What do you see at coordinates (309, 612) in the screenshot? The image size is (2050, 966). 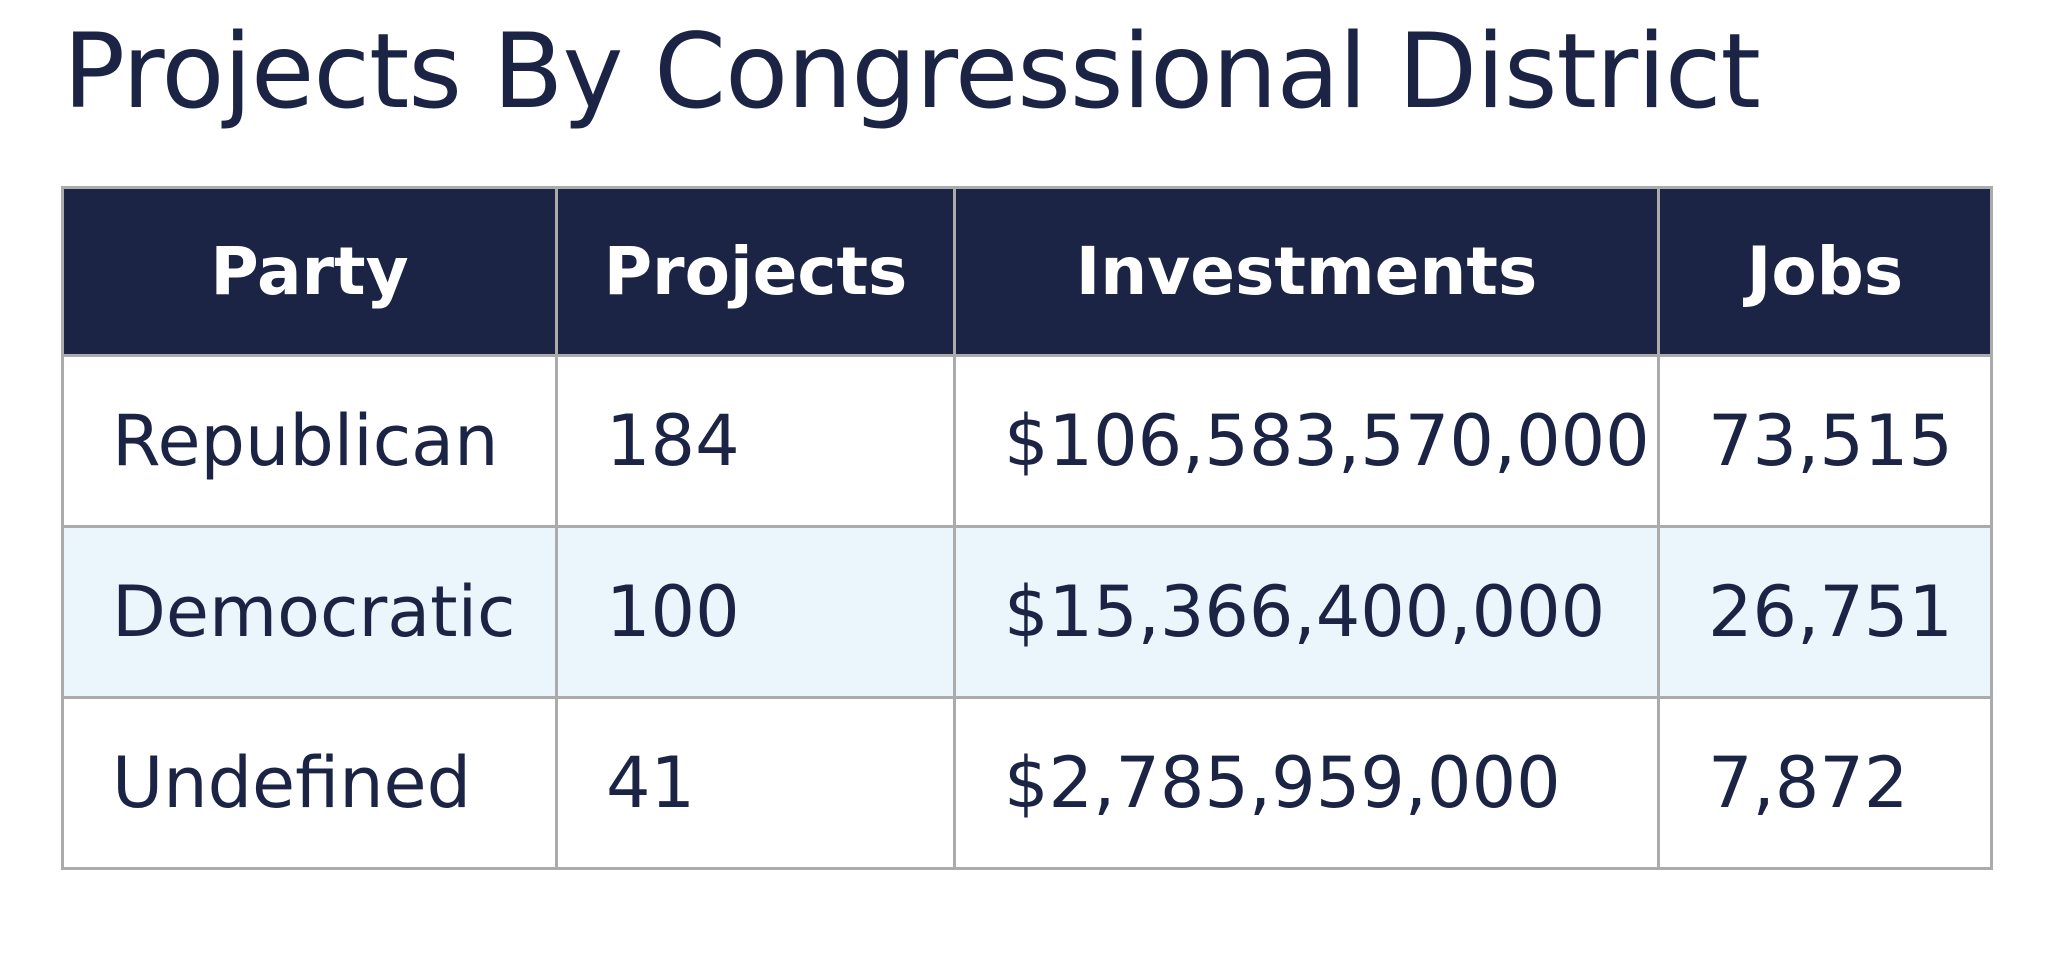 I see `party-cell: Democratic` at bounding box center [309, 612].